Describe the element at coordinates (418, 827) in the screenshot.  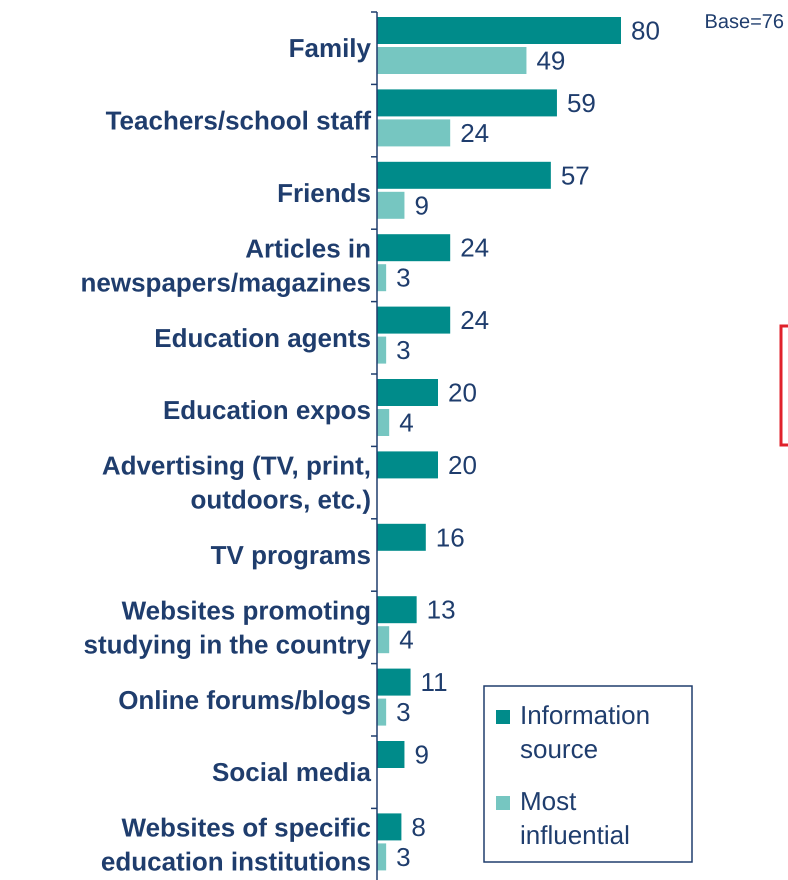
I see `data-label: 8` at that location.